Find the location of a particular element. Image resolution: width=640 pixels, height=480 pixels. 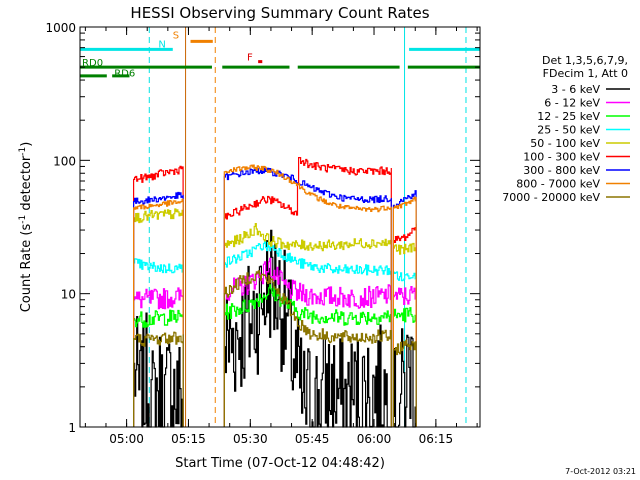

flag-label-2: F is located at coordinates (250, 58).